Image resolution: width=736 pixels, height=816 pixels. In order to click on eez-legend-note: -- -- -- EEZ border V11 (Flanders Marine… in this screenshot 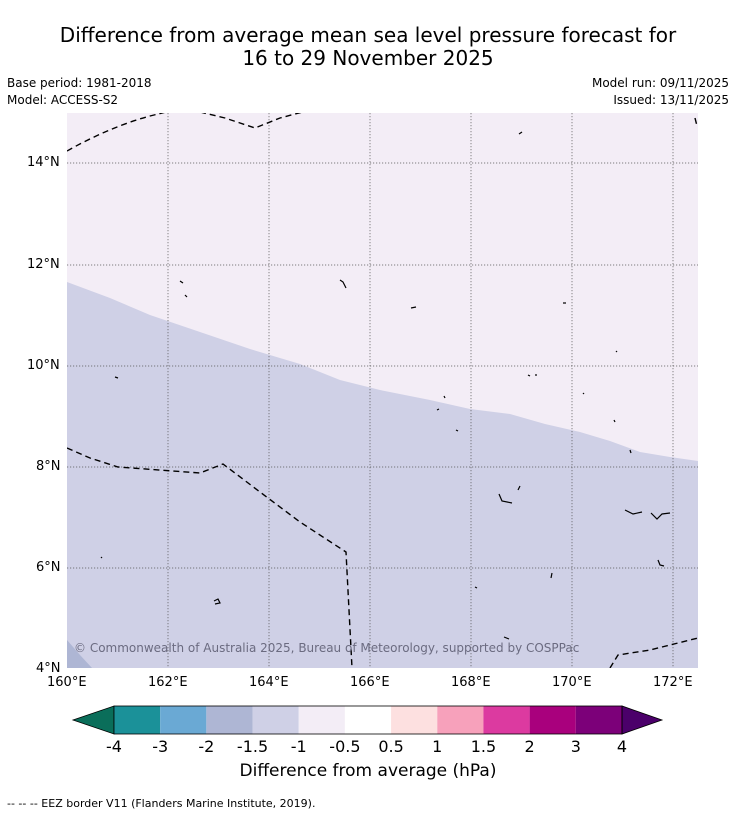, I will do `click(161, 803)`.